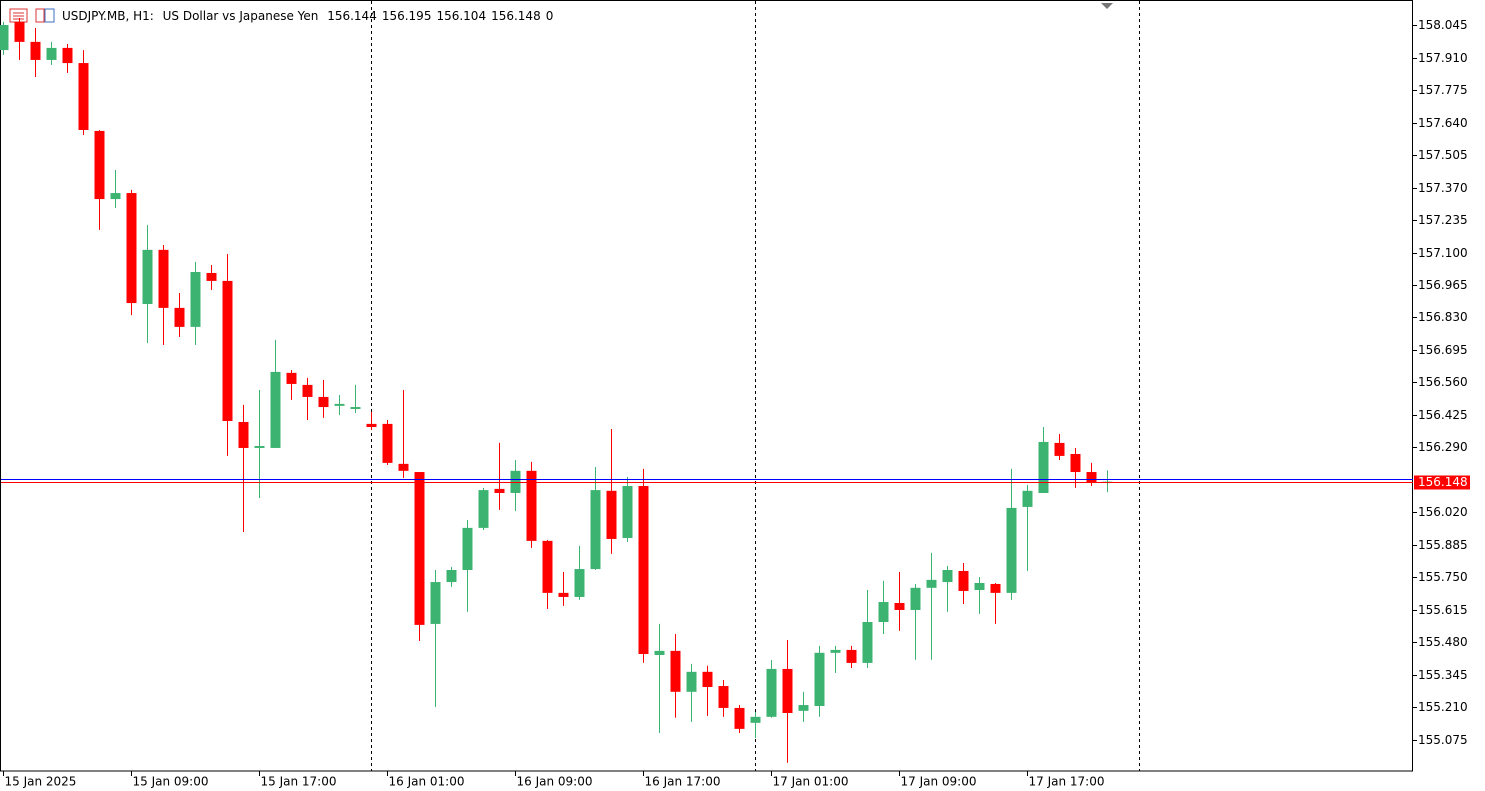 The image size is (1485, 791). I want to click on header-close: 156.148, so click(516, 16).